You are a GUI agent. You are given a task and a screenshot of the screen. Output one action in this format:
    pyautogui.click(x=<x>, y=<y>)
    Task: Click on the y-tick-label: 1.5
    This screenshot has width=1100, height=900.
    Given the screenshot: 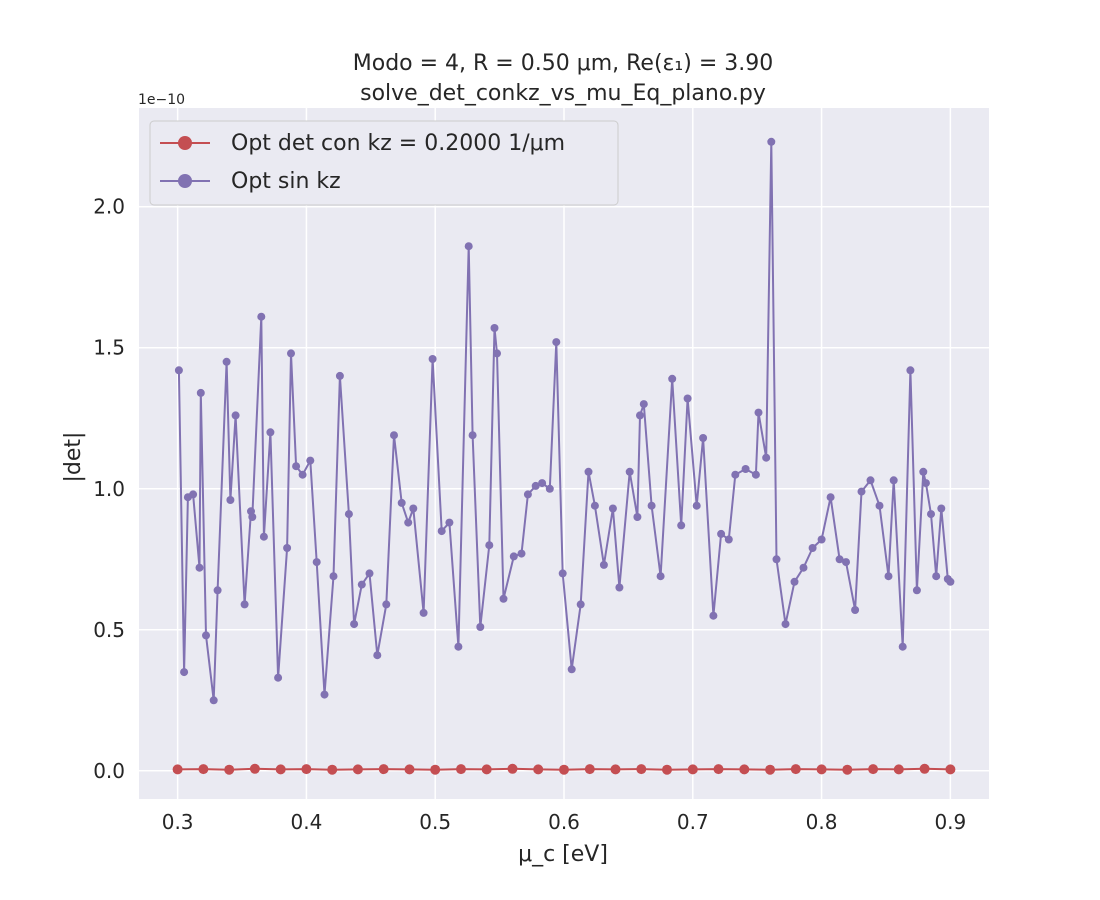 What is the action you would take?
    pyautogui.click(x=109, y=348)
    